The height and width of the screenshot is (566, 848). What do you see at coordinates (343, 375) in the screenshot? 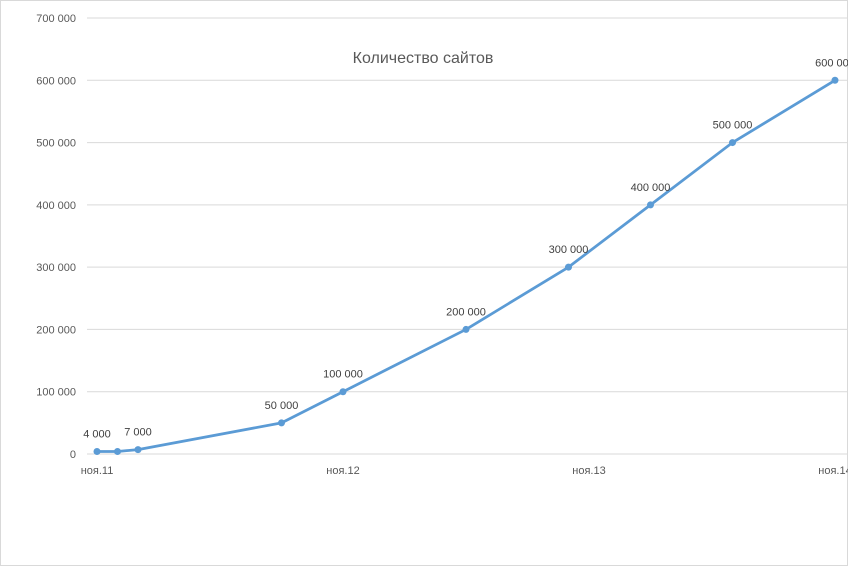
I see `data-label: 100 000` at bounding box center [343, 375].